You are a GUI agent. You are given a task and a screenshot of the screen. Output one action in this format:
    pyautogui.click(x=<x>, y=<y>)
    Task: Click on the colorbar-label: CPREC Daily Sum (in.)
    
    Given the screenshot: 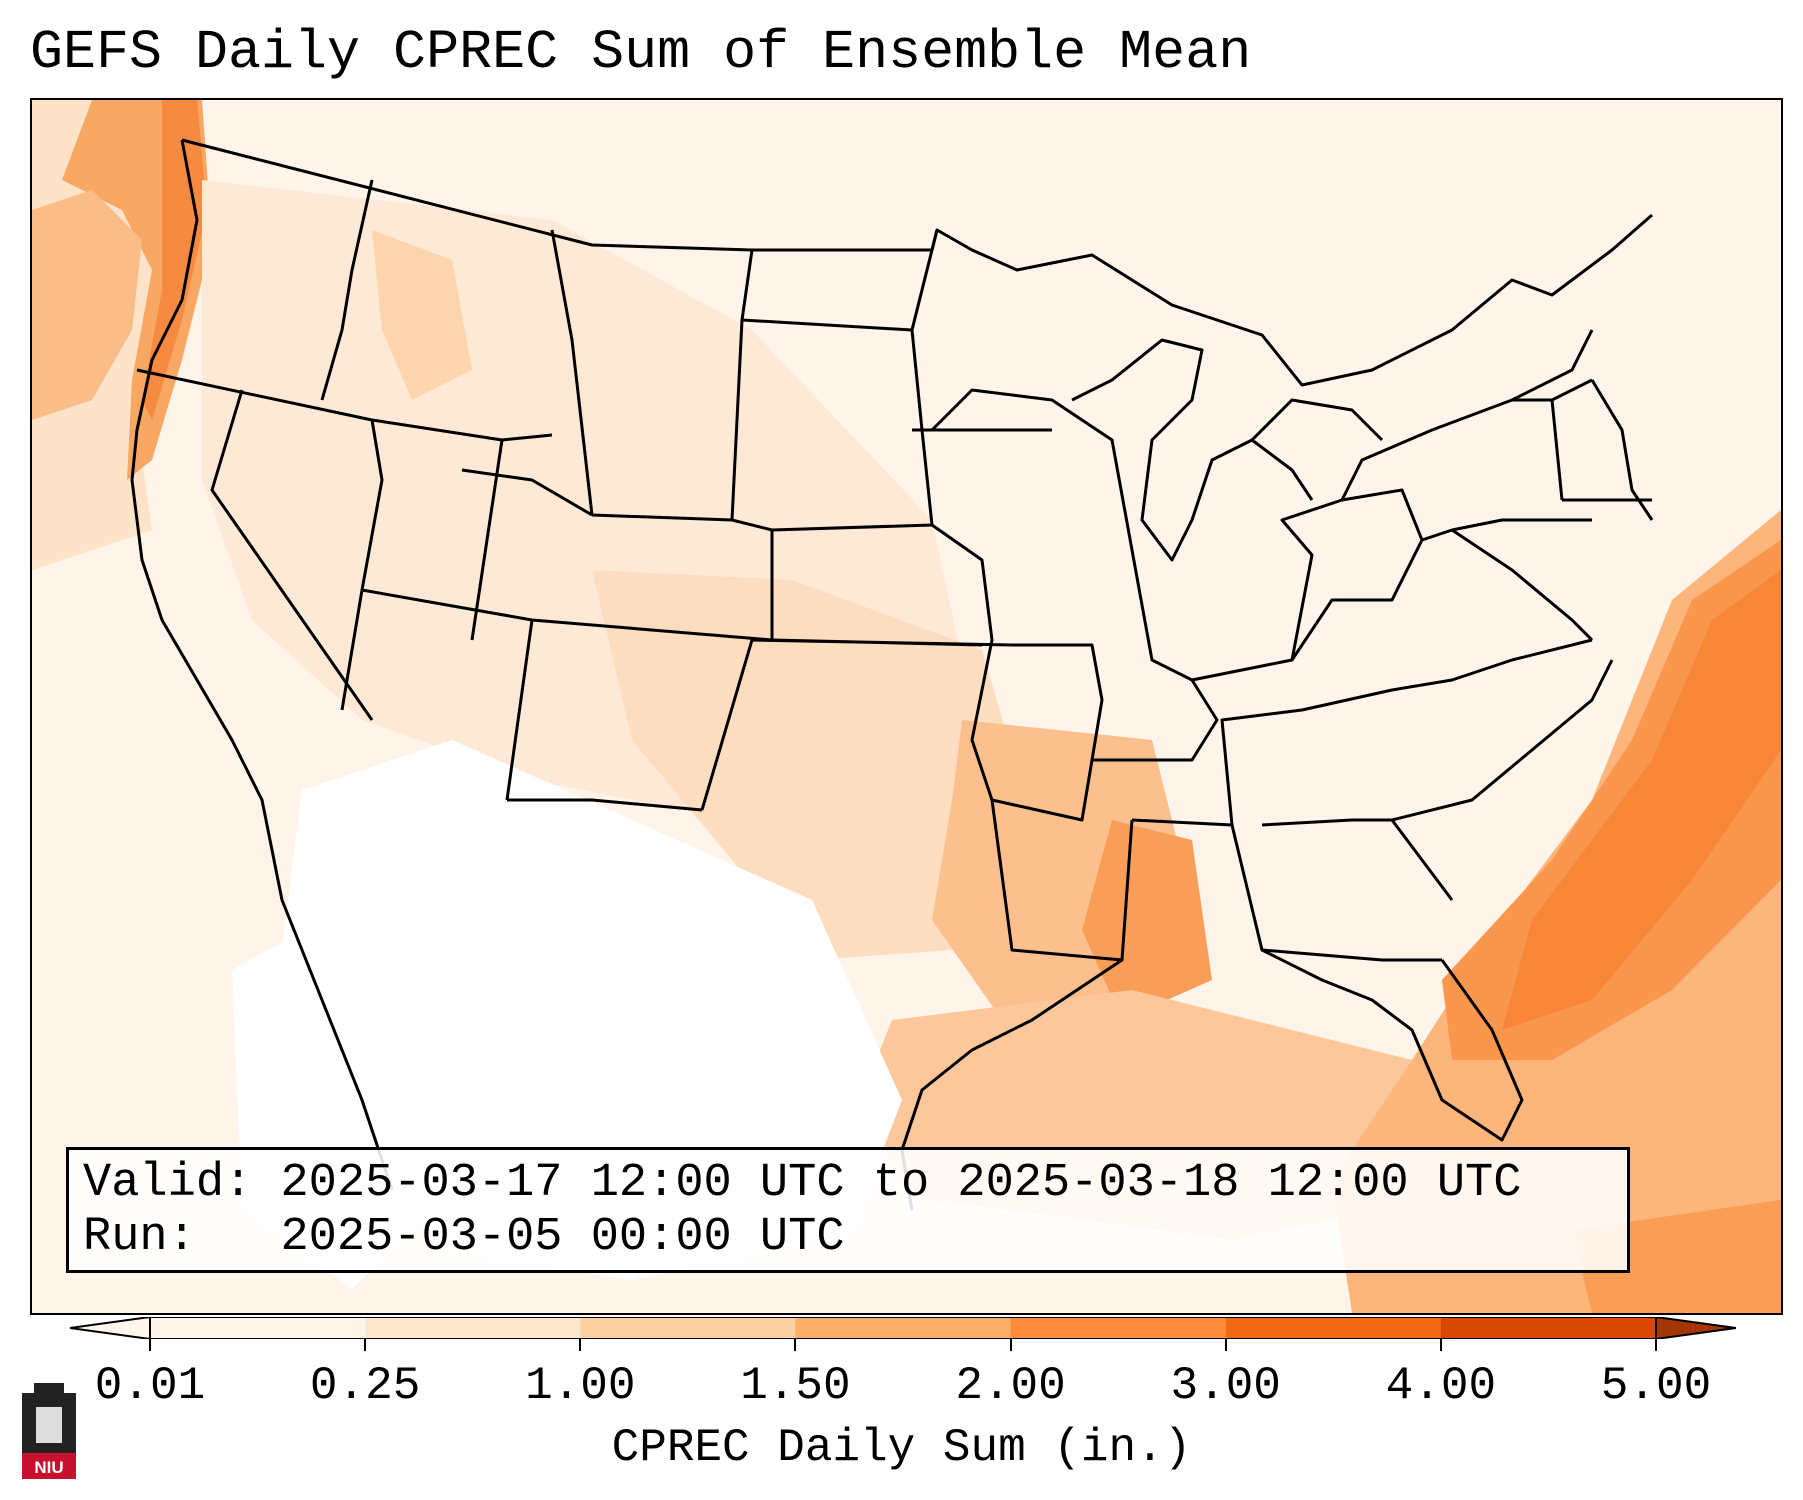 What is the action you would take?
    pyautogui.click(x=901, y=1448)
    